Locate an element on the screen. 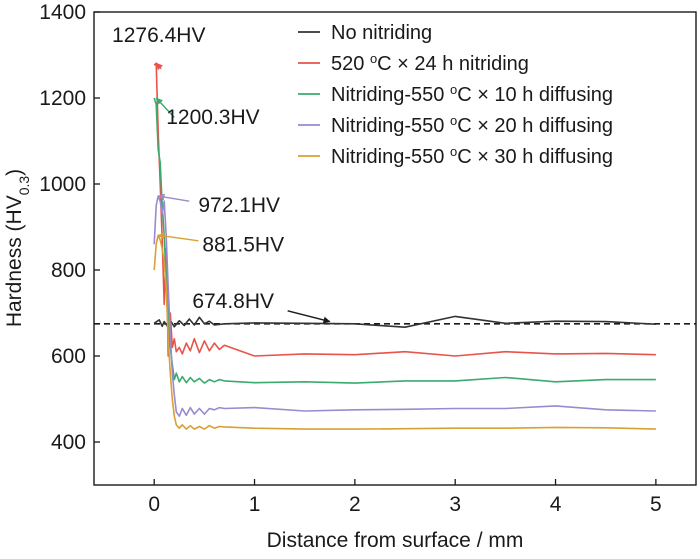 The height and width of the screenshot is (559, 700). y-tick-label: 1400 is located at coordinates (62, 12).